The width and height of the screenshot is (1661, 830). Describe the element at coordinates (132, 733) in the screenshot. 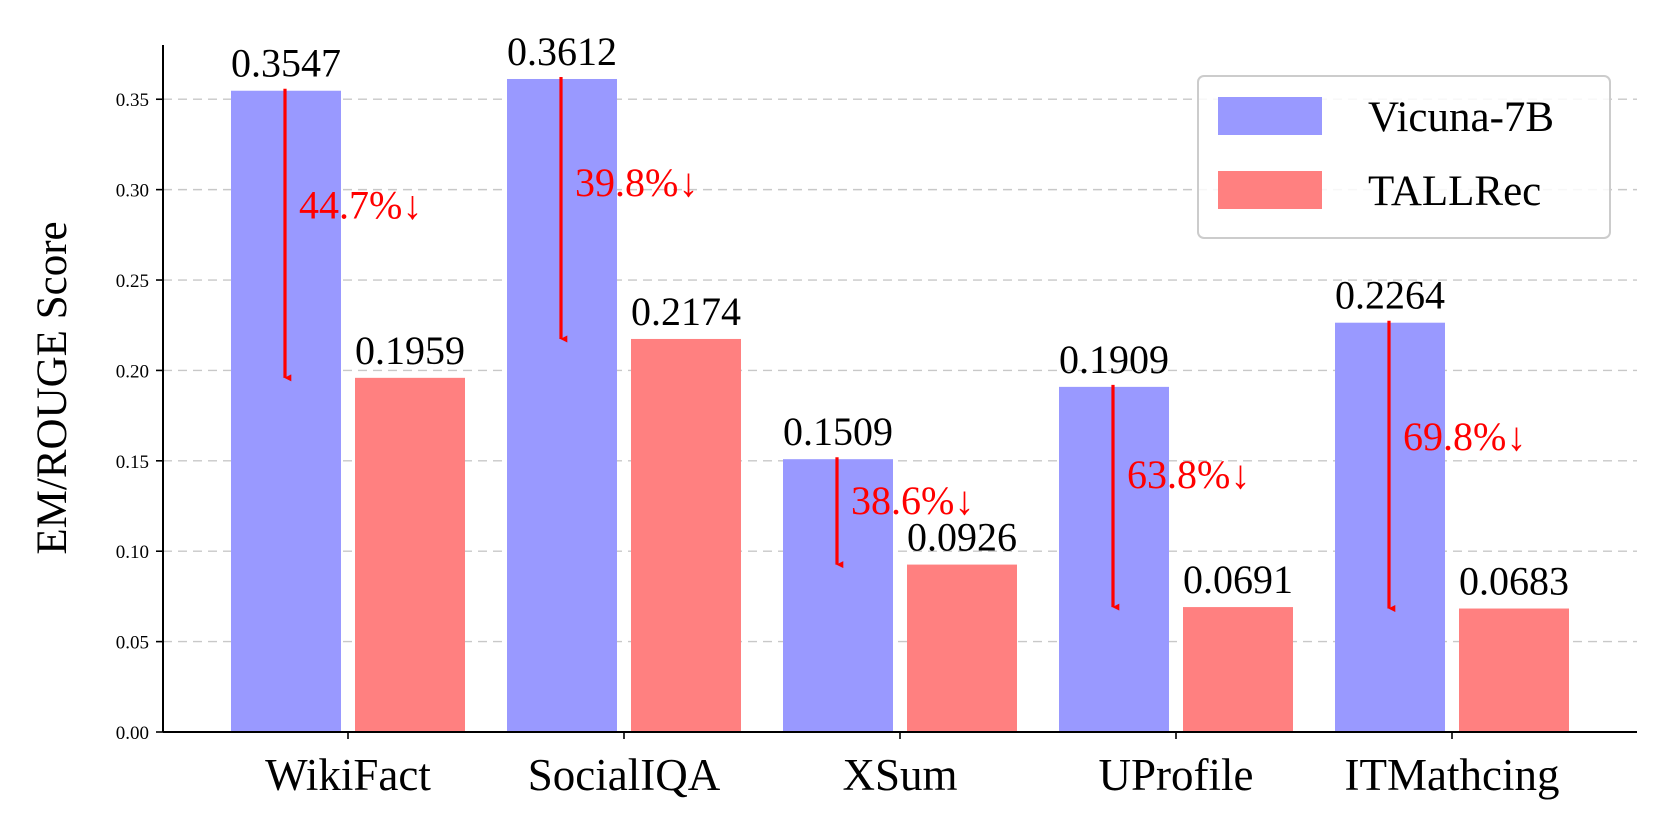

I see `y-tick-label: 0.00` at that location.